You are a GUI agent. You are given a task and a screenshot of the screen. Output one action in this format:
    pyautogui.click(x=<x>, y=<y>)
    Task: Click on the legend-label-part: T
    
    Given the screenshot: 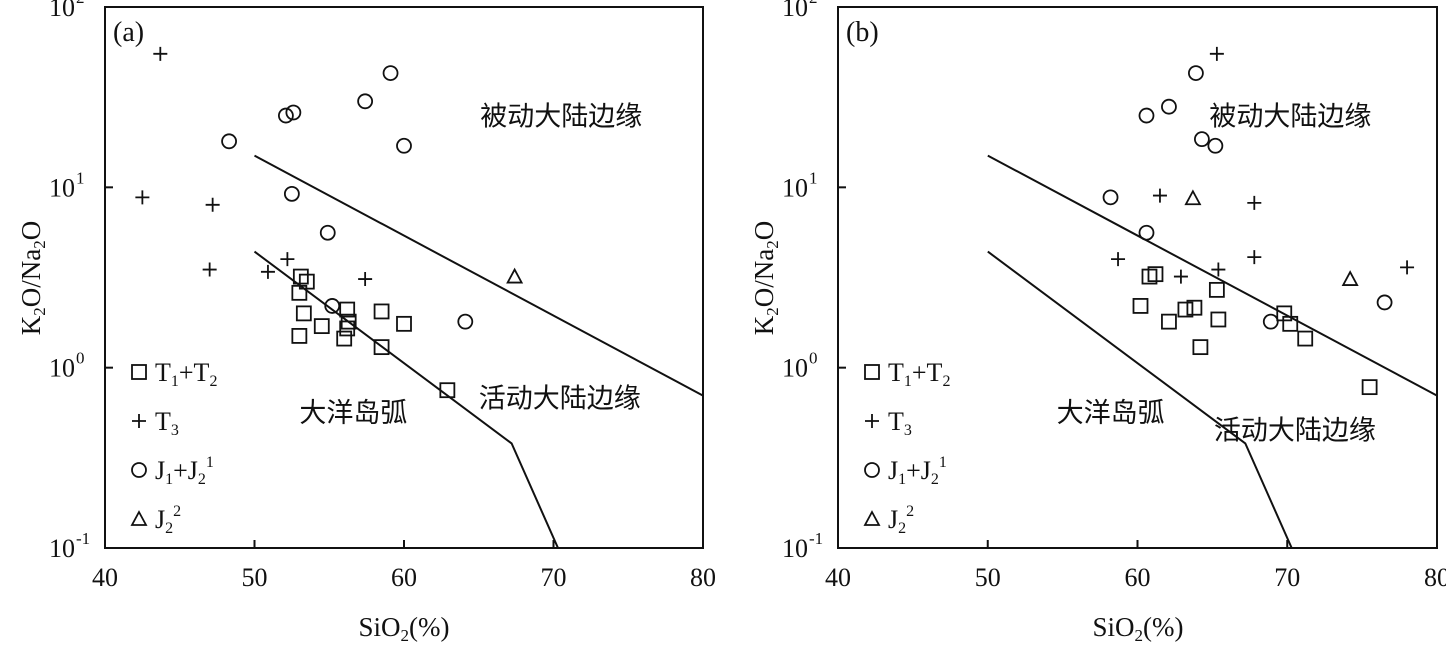 What is the action you would take?
    pyautogui.click(x=896, y=372)
    